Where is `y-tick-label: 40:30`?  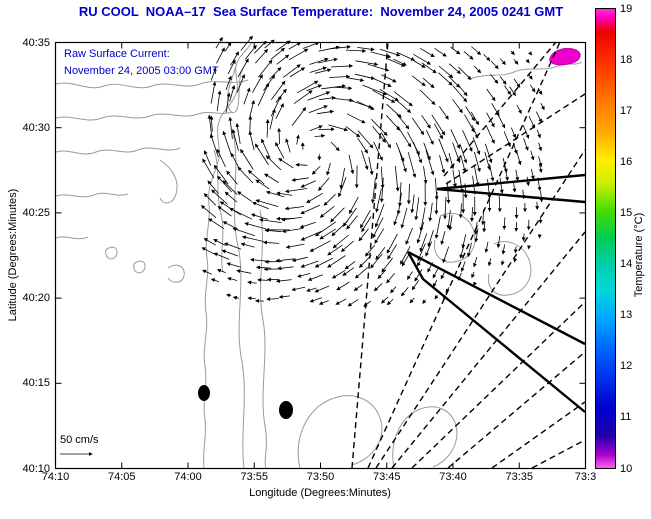 y-tick-label: 40:30 is located at coordinates (36, 127).